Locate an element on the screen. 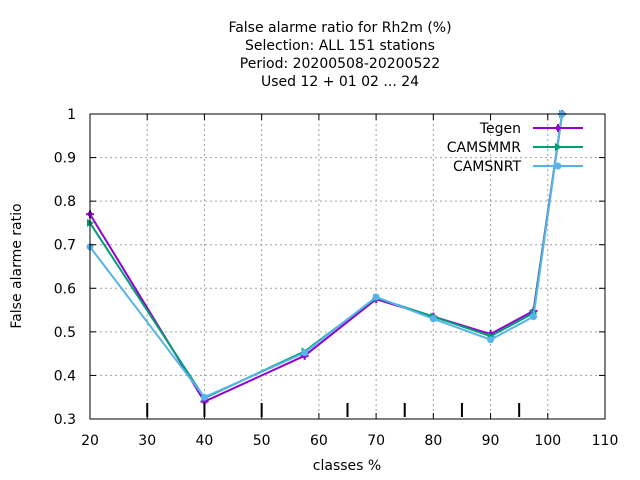 This screenshot has width=640, height=480. legend-label-camsnrt: CAMSNRT is located at coordinates (487, 167).